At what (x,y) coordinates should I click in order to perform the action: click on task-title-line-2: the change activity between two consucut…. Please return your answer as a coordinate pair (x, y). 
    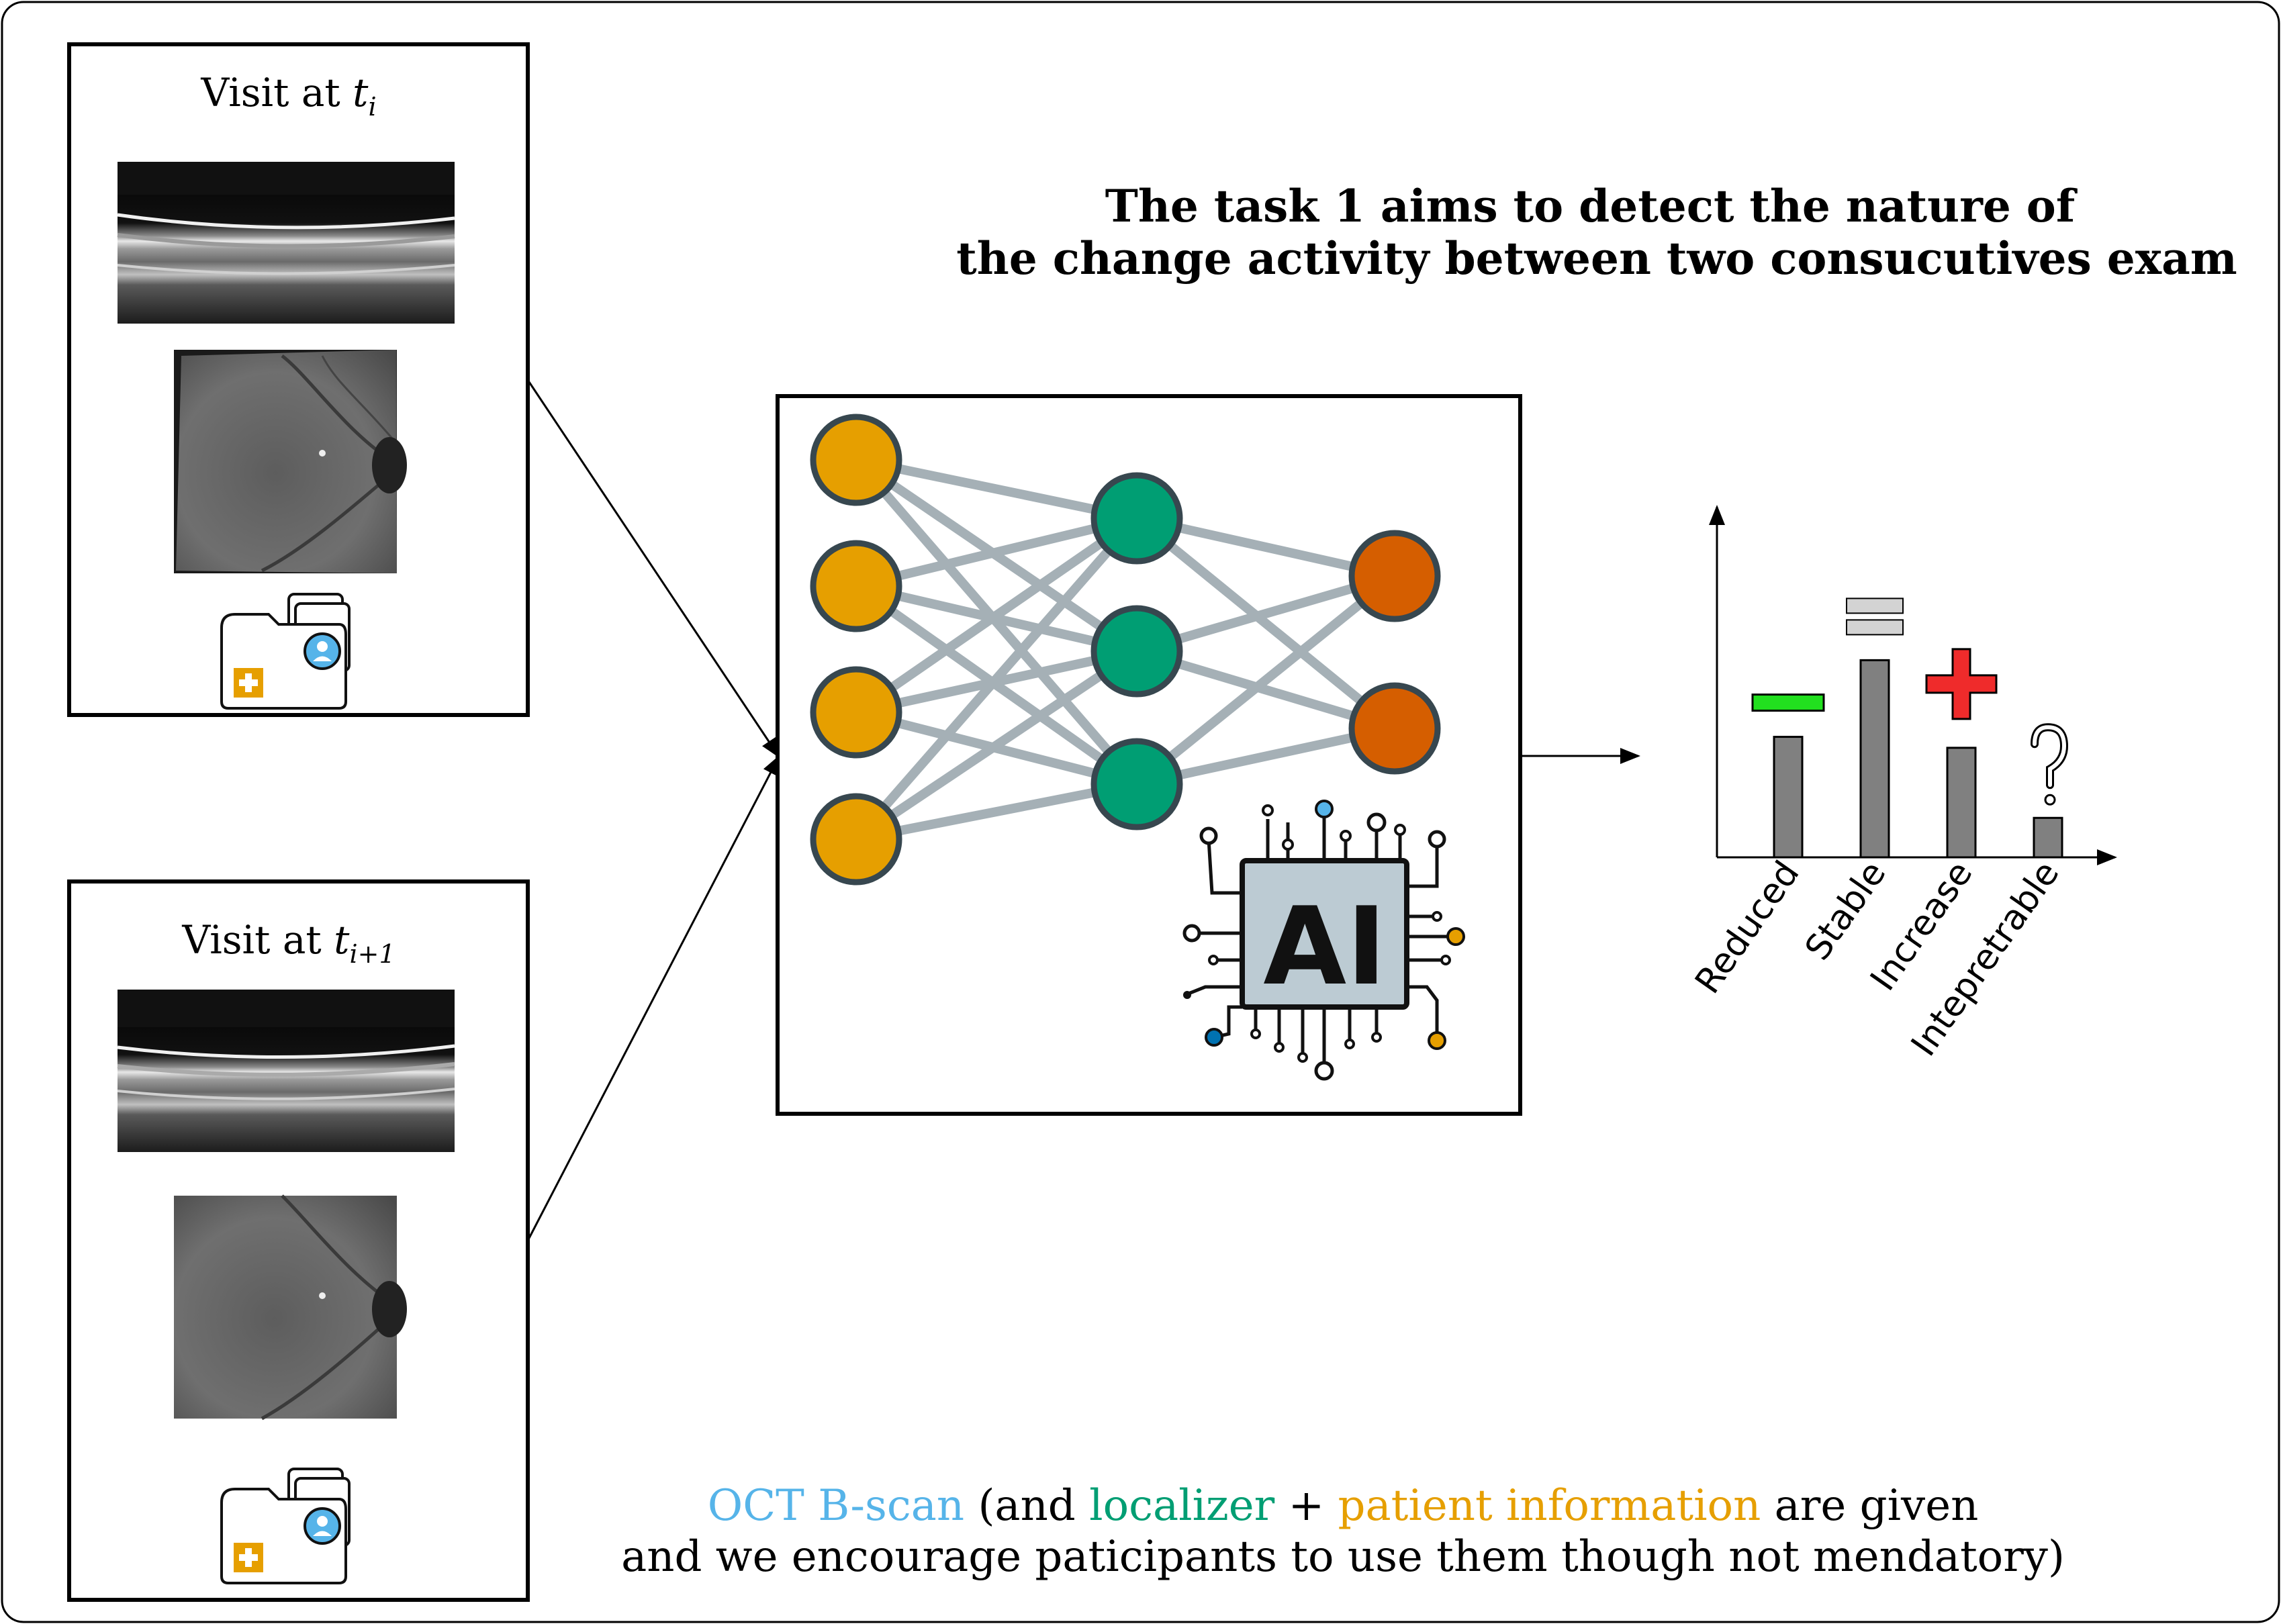
    Looking at the image, I should click on (1596, 258).